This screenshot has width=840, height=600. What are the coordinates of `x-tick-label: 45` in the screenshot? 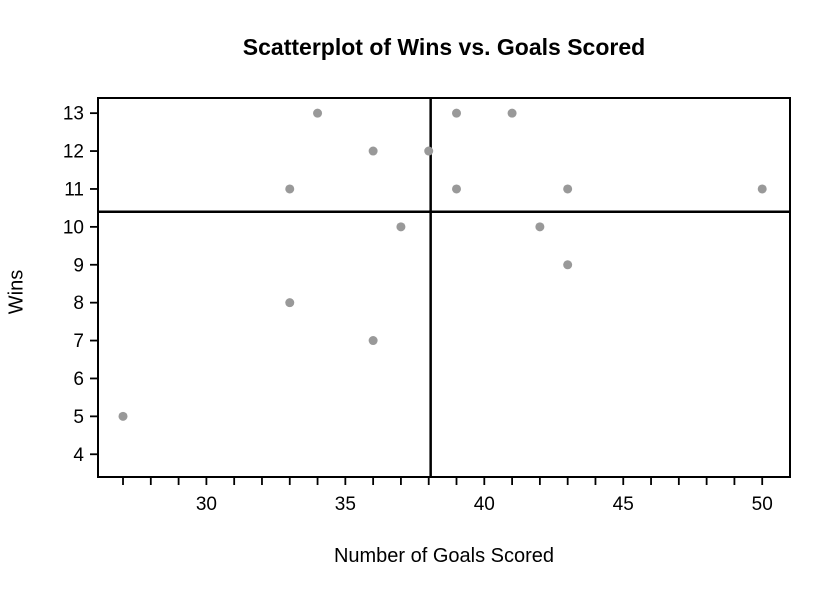 It's located at (623, 504).